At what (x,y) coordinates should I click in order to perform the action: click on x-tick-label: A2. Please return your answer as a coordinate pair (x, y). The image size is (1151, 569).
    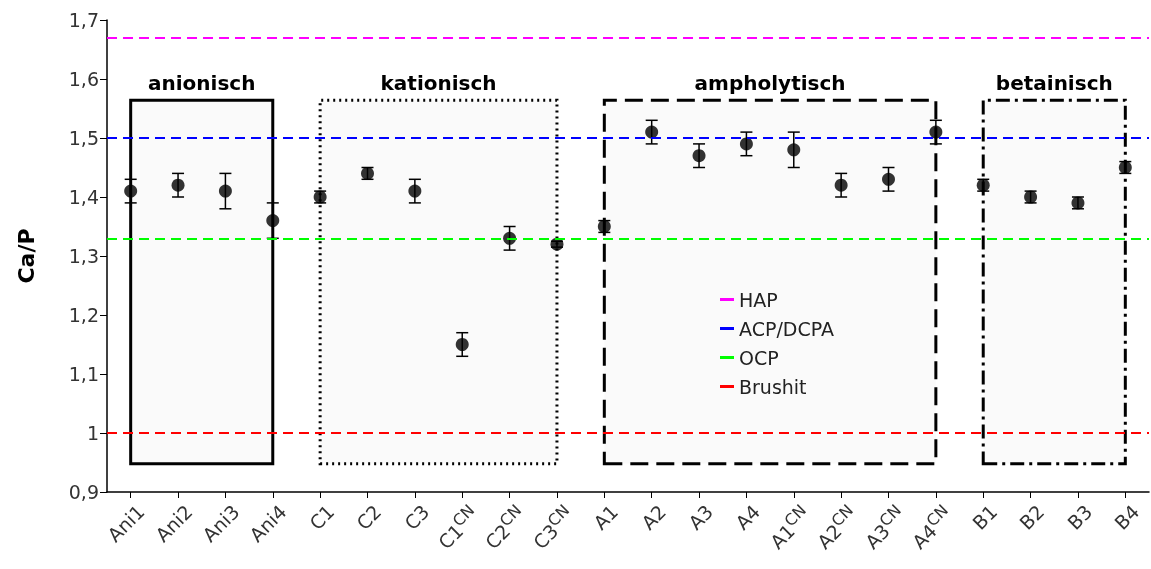
    Looking at the image, I should click on (653, 517).